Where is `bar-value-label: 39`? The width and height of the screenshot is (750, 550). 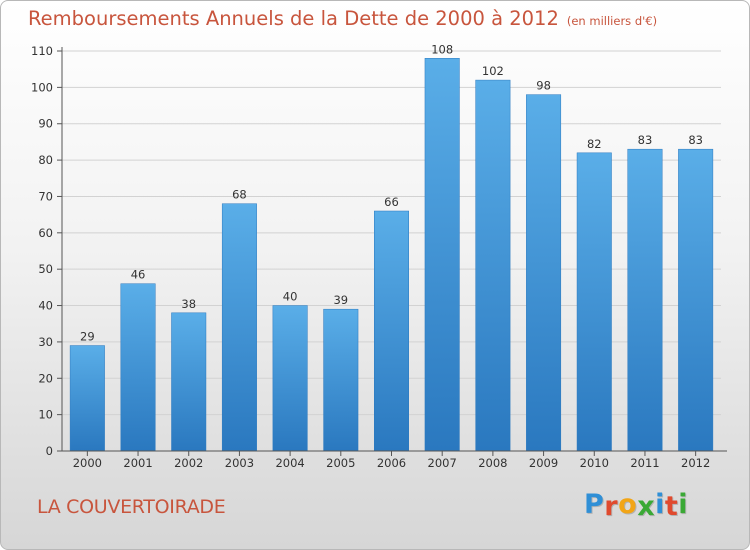 bar-value-label: 39 is located at coordinates (340, 300).